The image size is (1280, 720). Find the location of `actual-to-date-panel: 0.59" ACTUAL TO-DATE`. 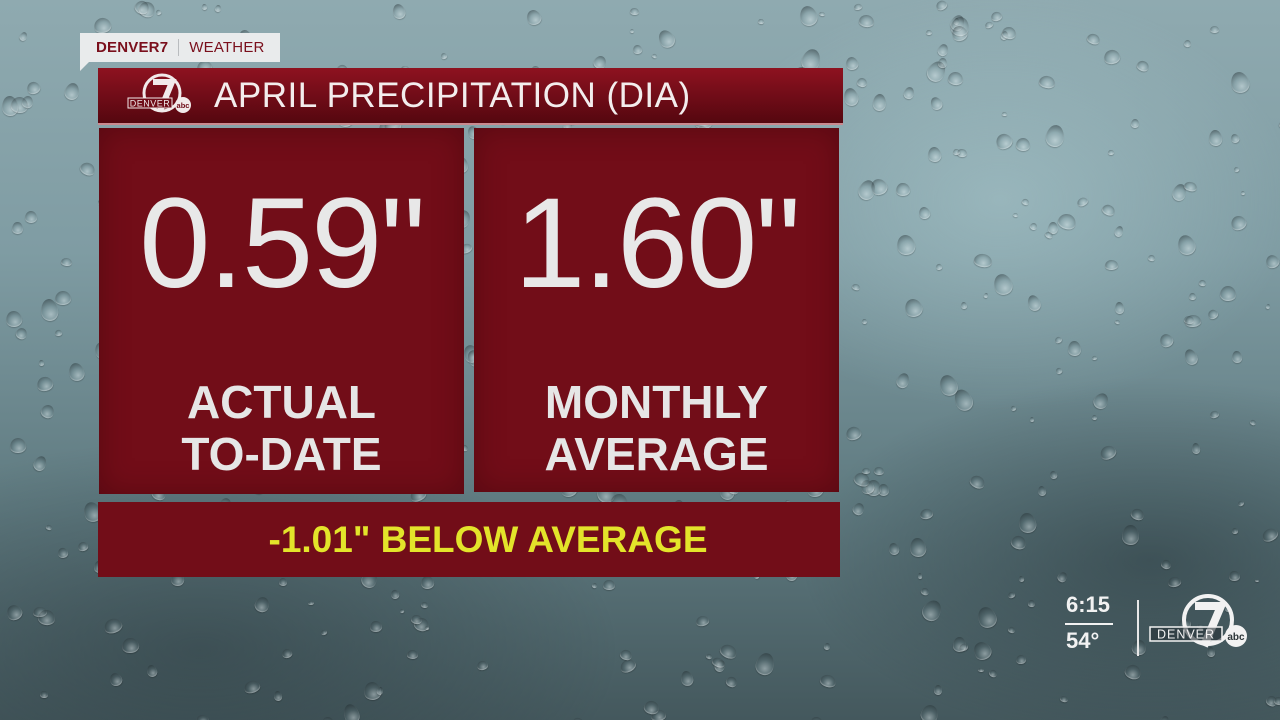

actual-to-date-panel: 0.59" ACTUAL TO-DATE is located at coordinates (281, 311).